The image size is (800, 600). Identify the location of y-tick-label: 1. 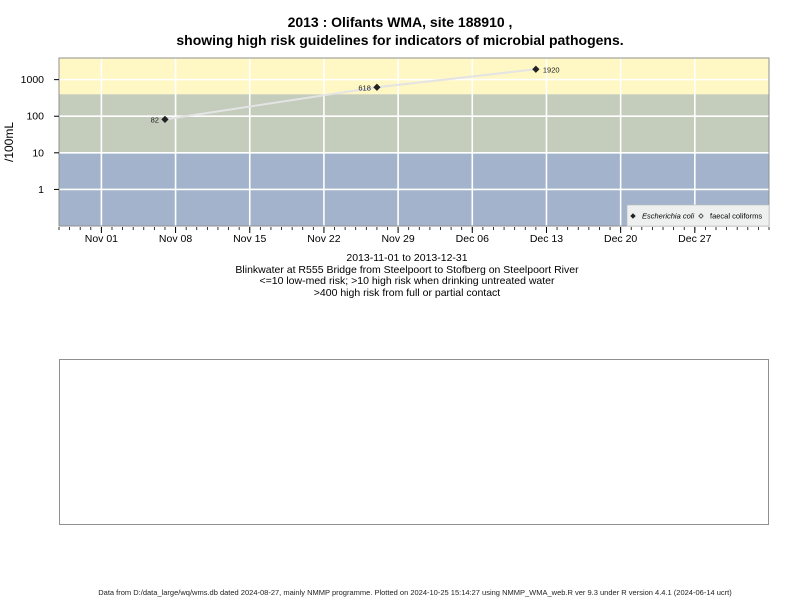
(41, 190).